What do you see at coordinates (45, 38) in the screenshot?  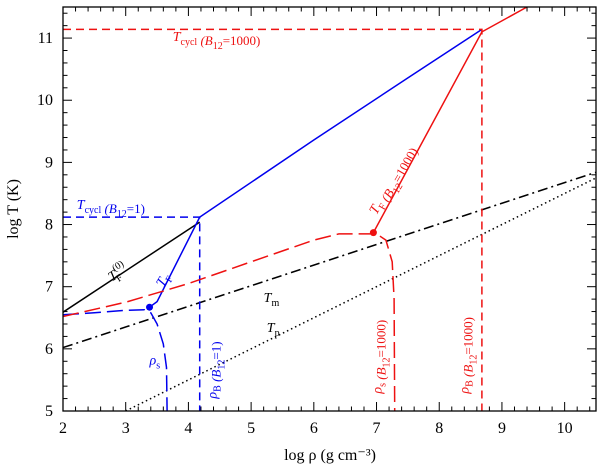 I see `y-tick-label: 11` at bounding box center [45, 38].